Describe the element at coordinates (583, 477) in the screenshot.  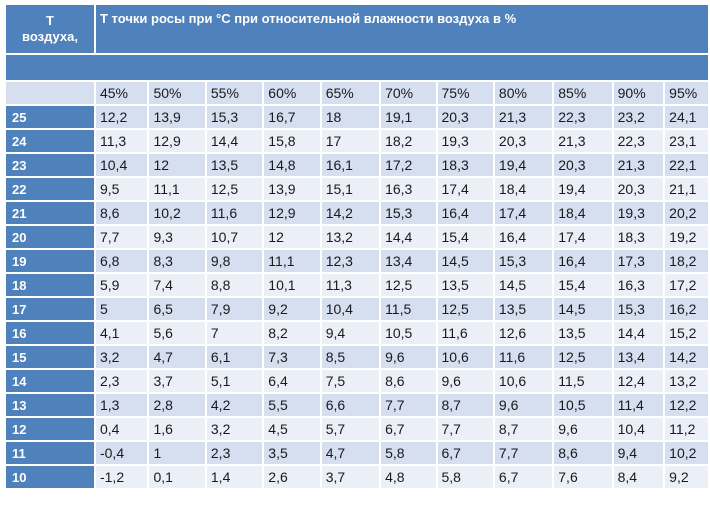
I see `dew-point-cell: 7,6` at that location.